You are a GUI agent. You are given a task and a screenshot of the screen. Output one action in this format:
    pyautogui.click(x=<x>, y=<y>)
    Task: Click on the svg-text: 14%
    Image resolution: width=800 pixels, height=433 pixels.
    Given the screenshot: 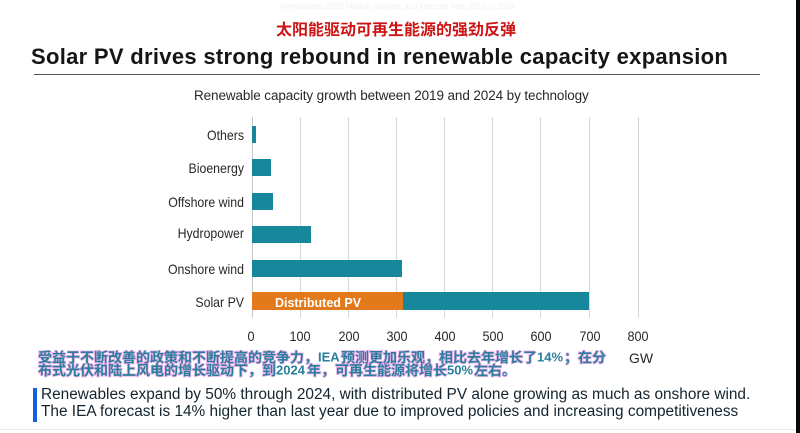 What is the action you would take?
    pyautogui.click(x=550, y=357)
    